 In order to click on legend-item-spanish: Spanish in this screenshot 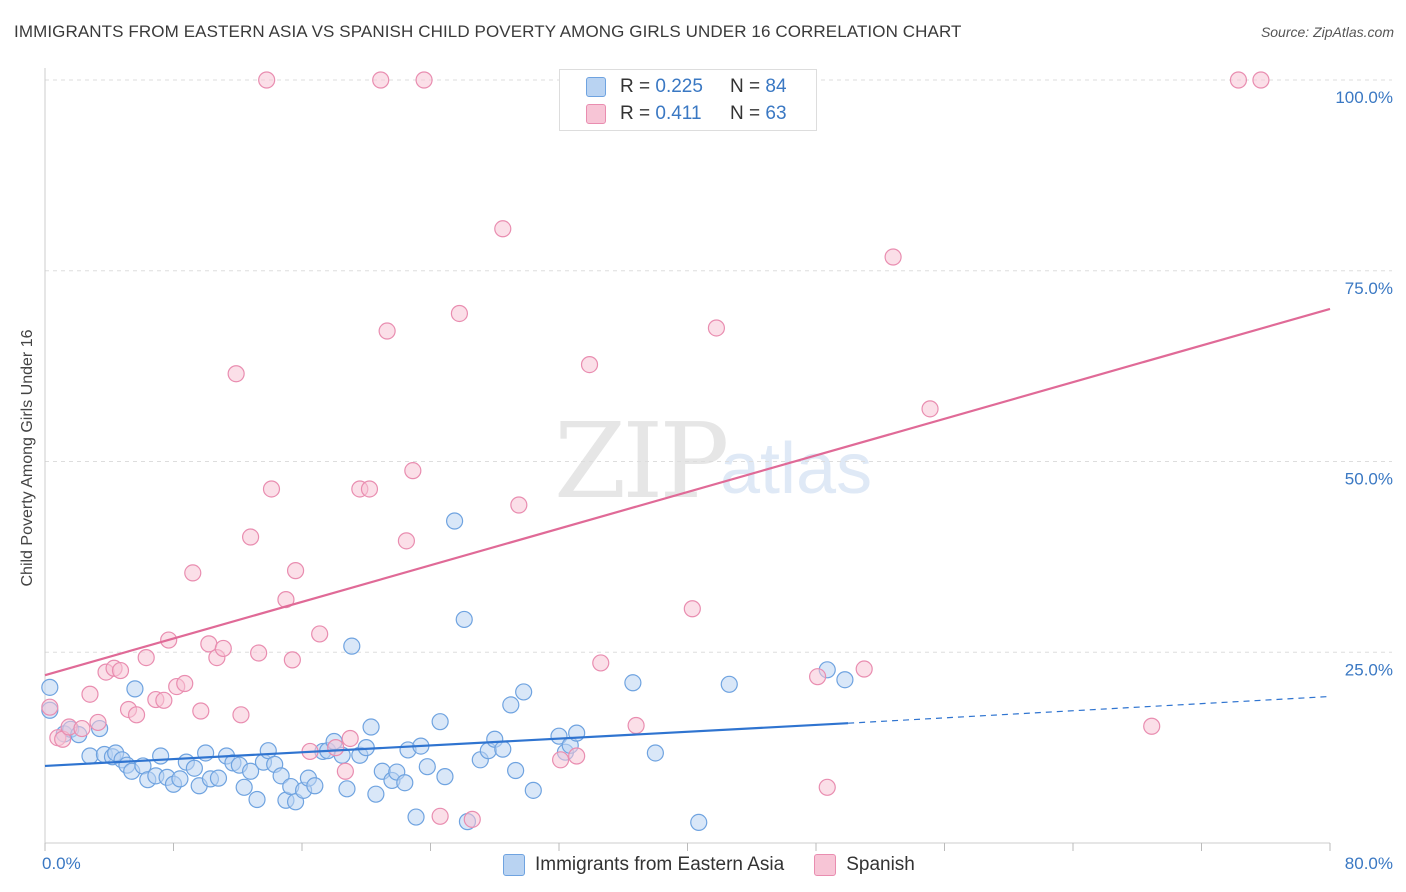, I will do `click(864, 865)`.